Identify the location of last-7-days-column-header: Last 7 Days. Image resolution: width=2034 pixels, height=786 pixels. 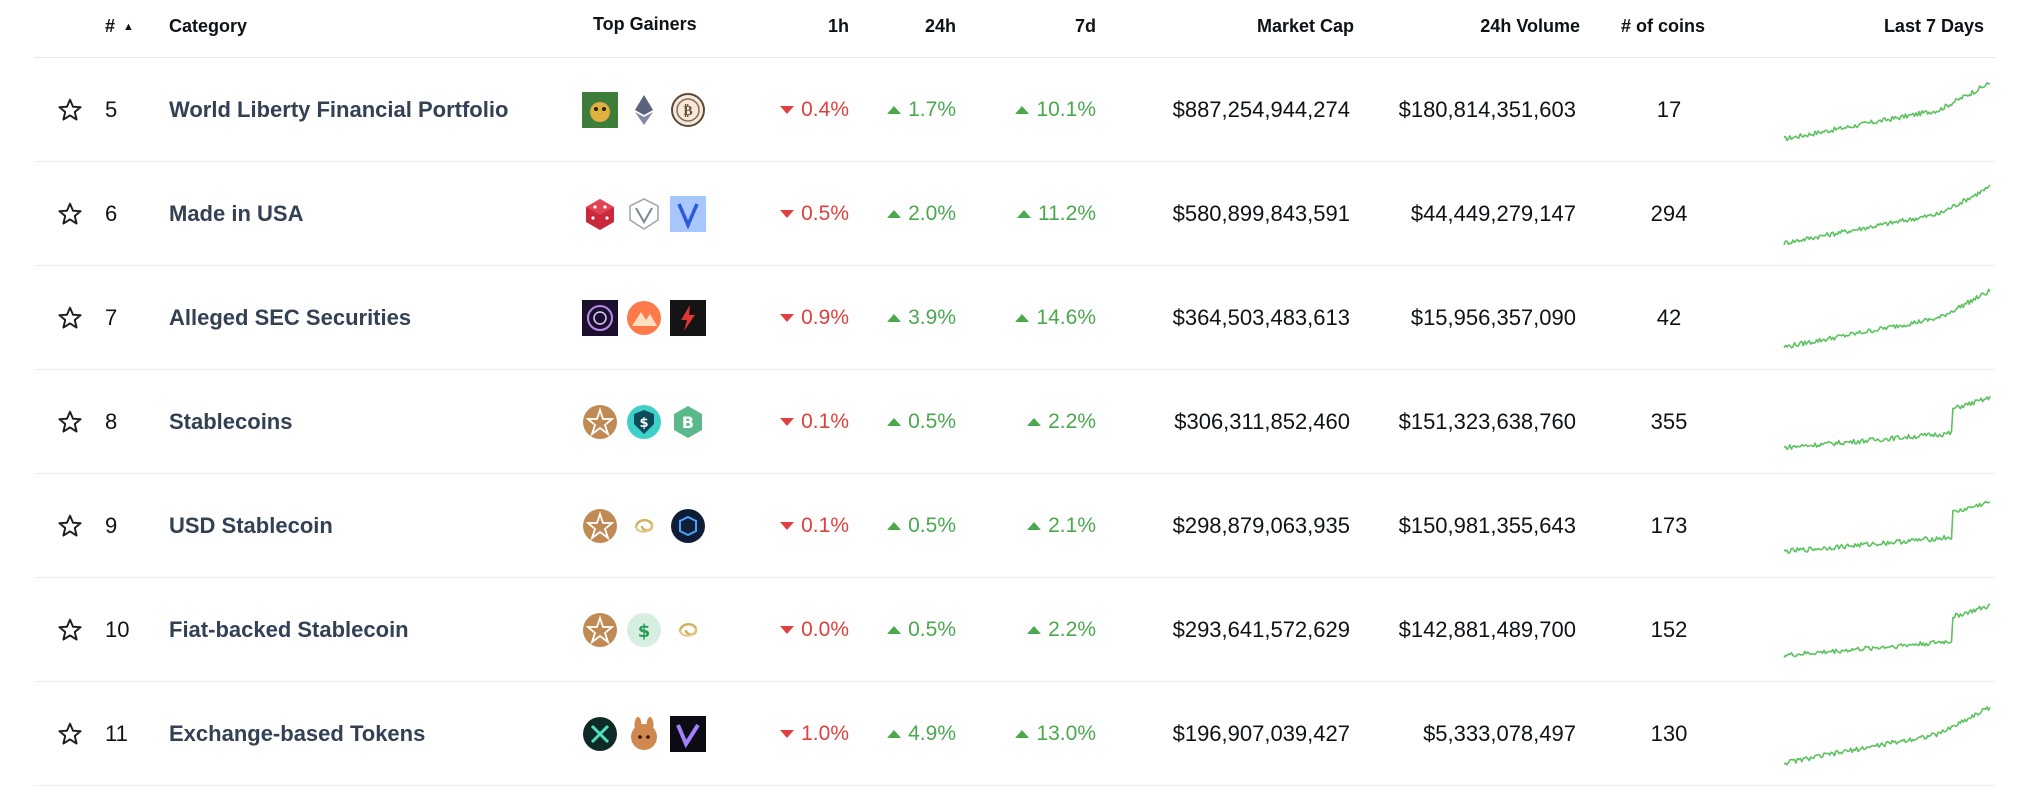
(1933, 26).